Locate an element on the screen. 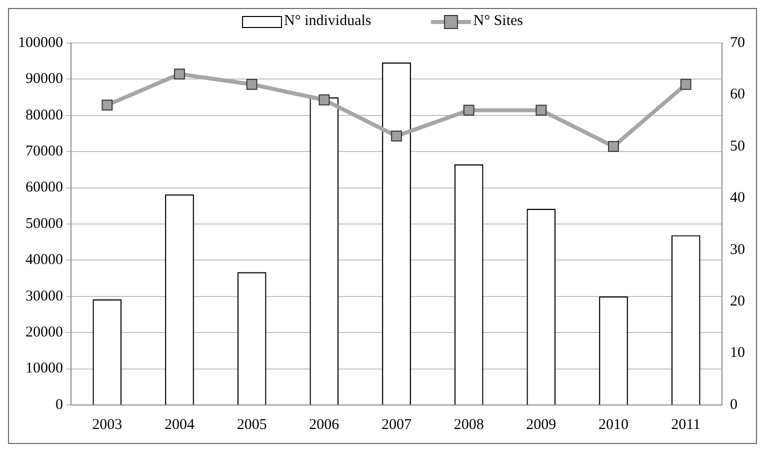  y2-tick-label: 10 is located at coordinates (737, 353).